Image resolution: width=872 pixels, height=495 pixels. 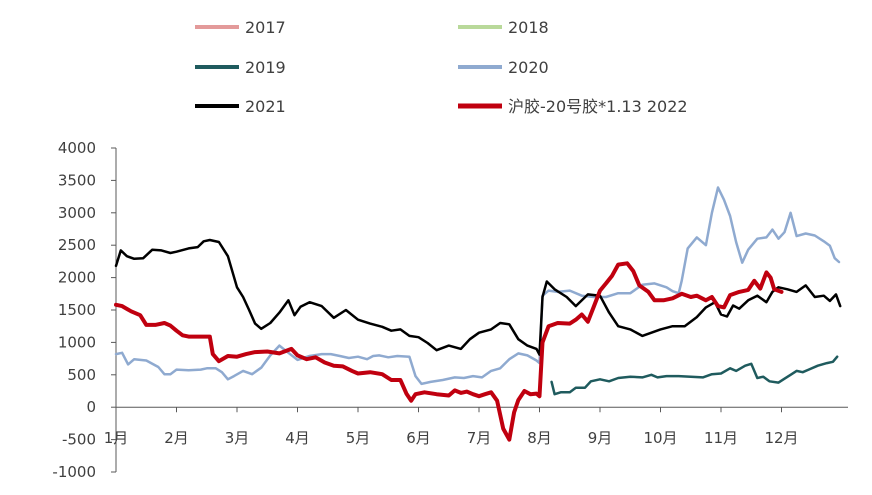 What do you see at coordinates (74, 472) in the screenshot?
I see `y-tick-label: -1000` at bounding box center [74, 472].